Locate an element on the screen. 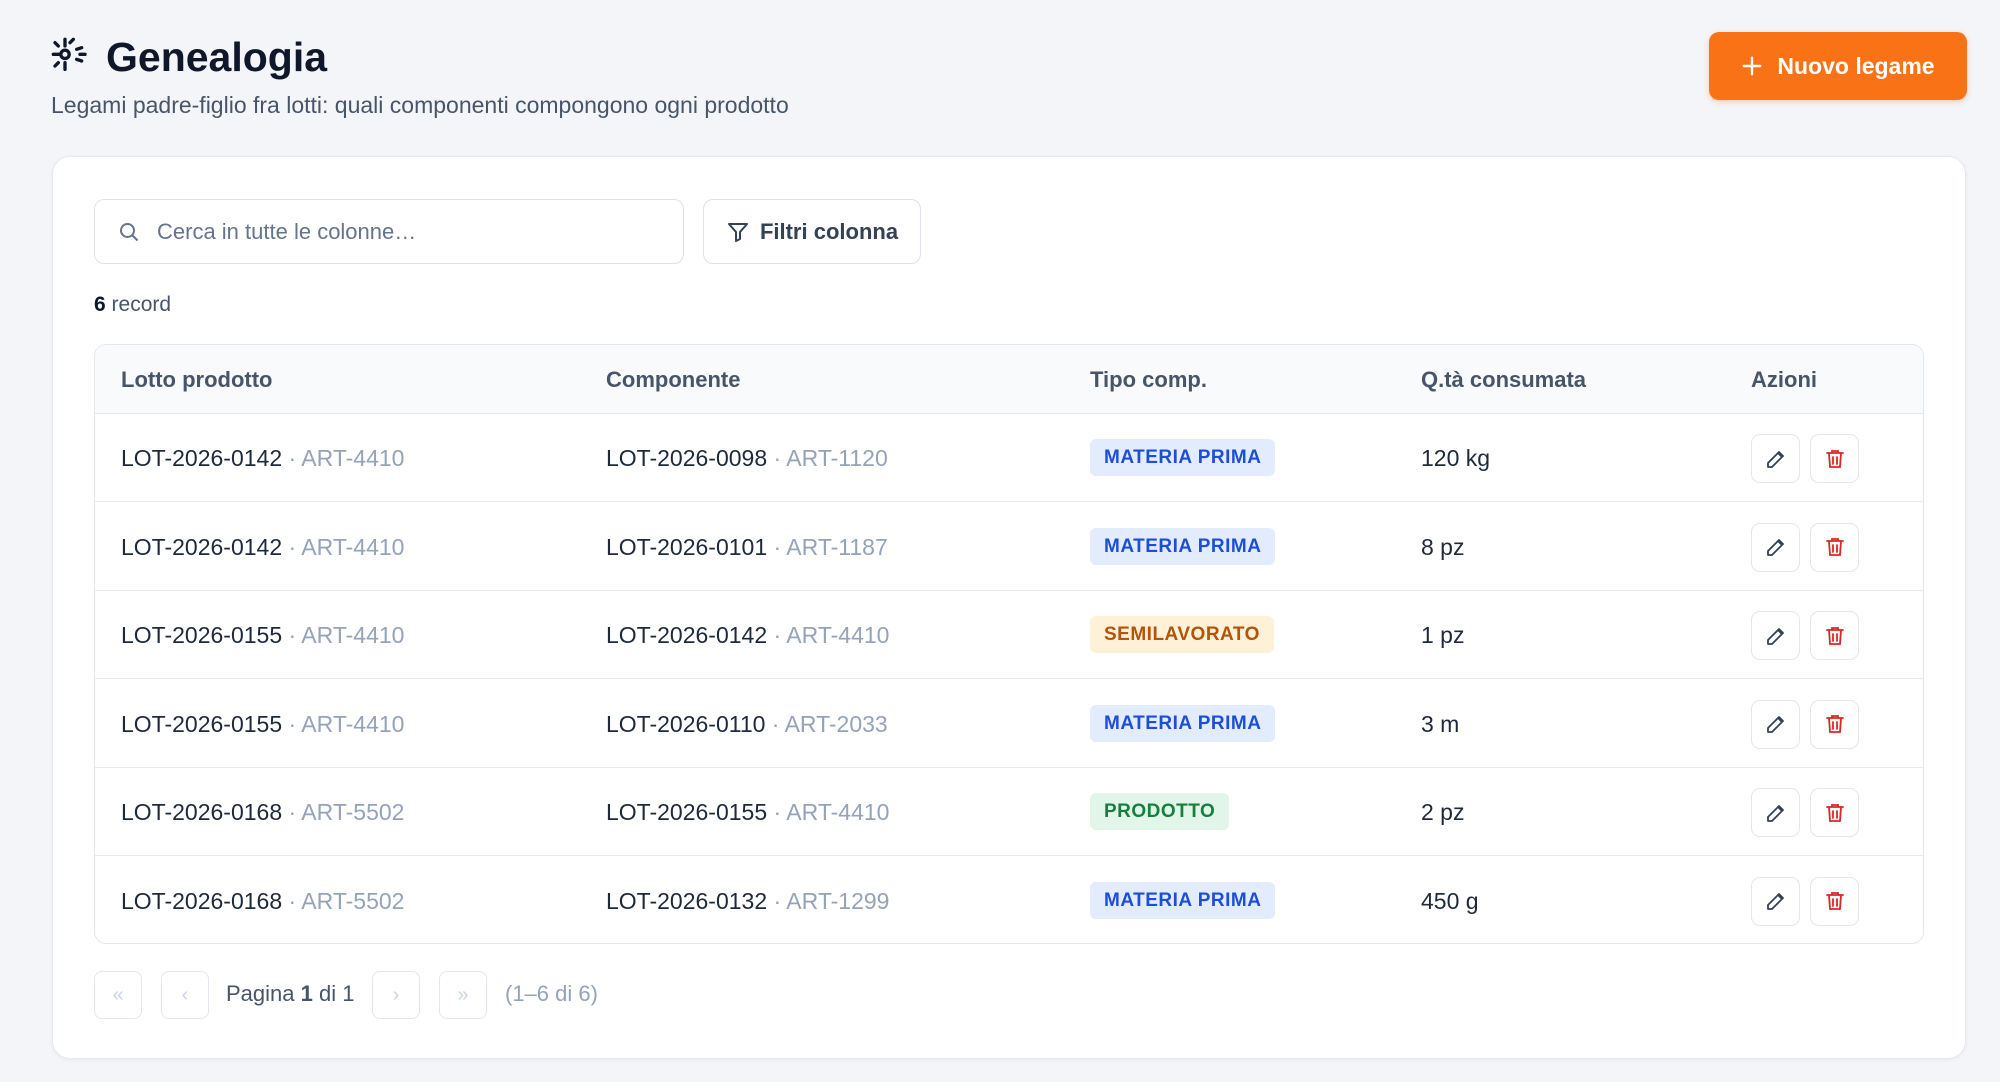 This screenshot has width=2000, height=1082. column-header: Tipo comp. is located at coordinates (1148, 379).